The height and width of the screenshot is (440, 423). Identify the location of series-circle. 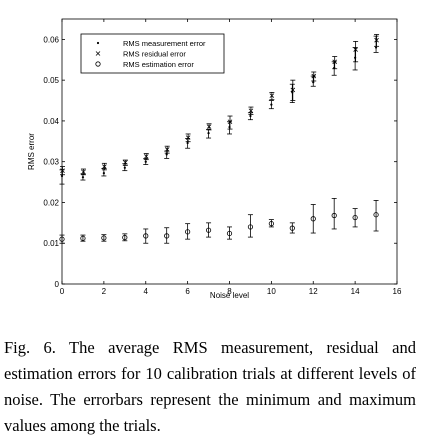
(219, 220).